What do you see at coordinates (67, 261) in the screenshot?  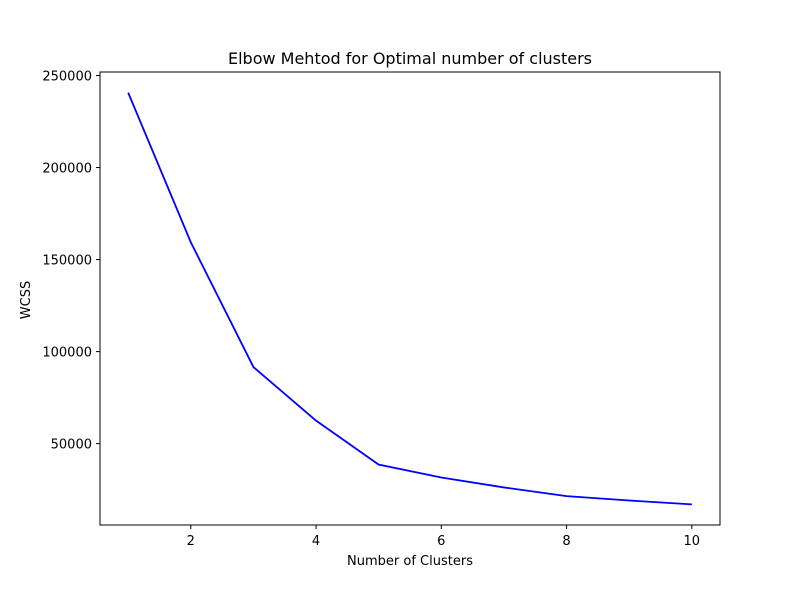 I see `y-tick-label: 150000` at bounding box center [67, 261].